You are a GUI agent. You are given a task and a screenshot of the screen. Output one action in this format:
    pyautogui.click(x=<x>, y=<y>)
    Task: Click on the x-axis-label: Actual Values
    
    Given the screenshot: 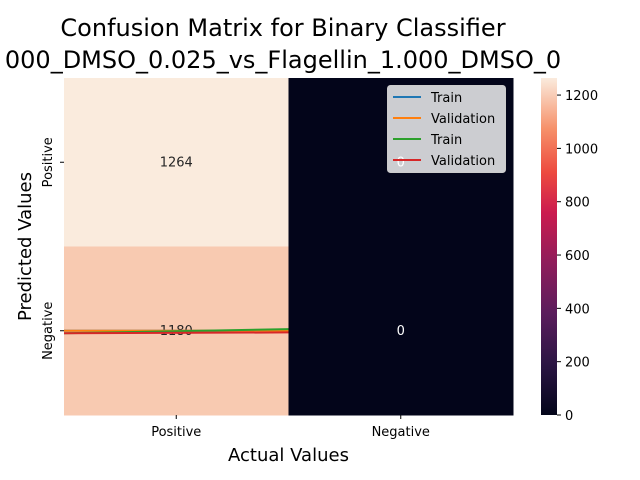 What is the action you would take?
    pyautogui.click(x=288, y=455)
    